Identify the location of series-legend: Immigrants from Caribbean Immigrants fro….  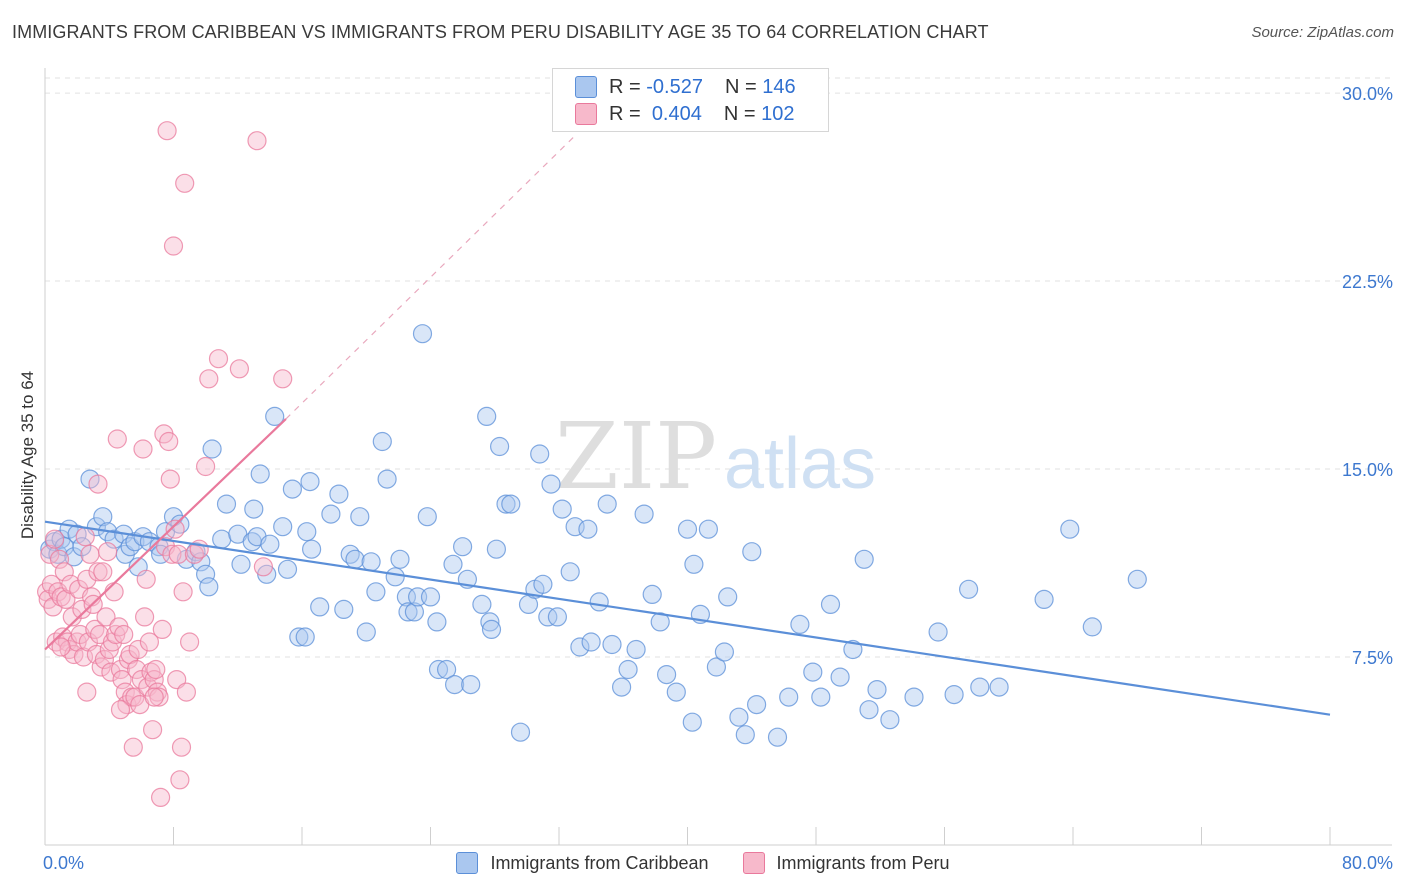
(703, 863).